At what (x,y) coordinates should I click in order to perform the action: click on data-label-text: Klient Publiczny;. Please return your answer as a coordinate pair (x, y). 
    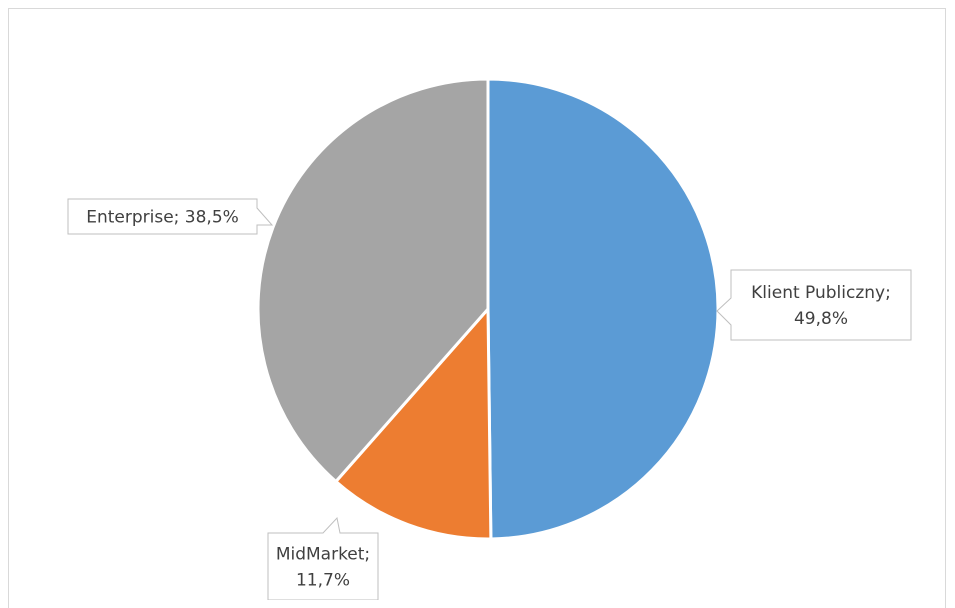
    Looking at the image, I should click on (821, 293).